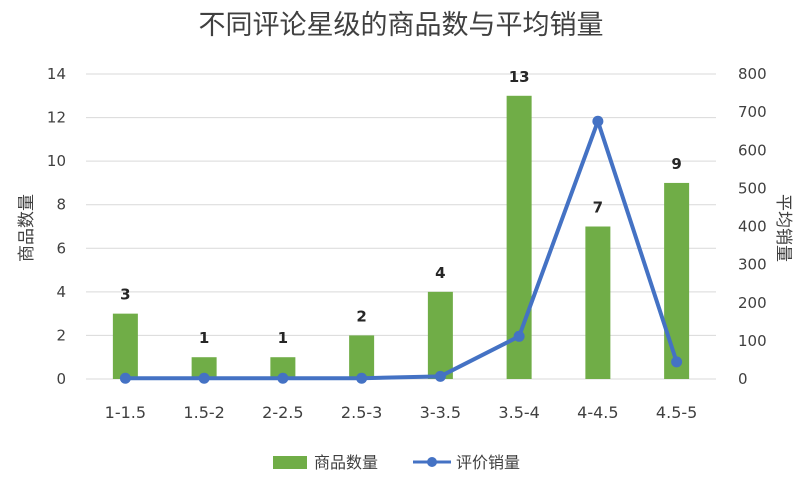  I want to click on left-axis-label: 商品数量, so click(27, 228).